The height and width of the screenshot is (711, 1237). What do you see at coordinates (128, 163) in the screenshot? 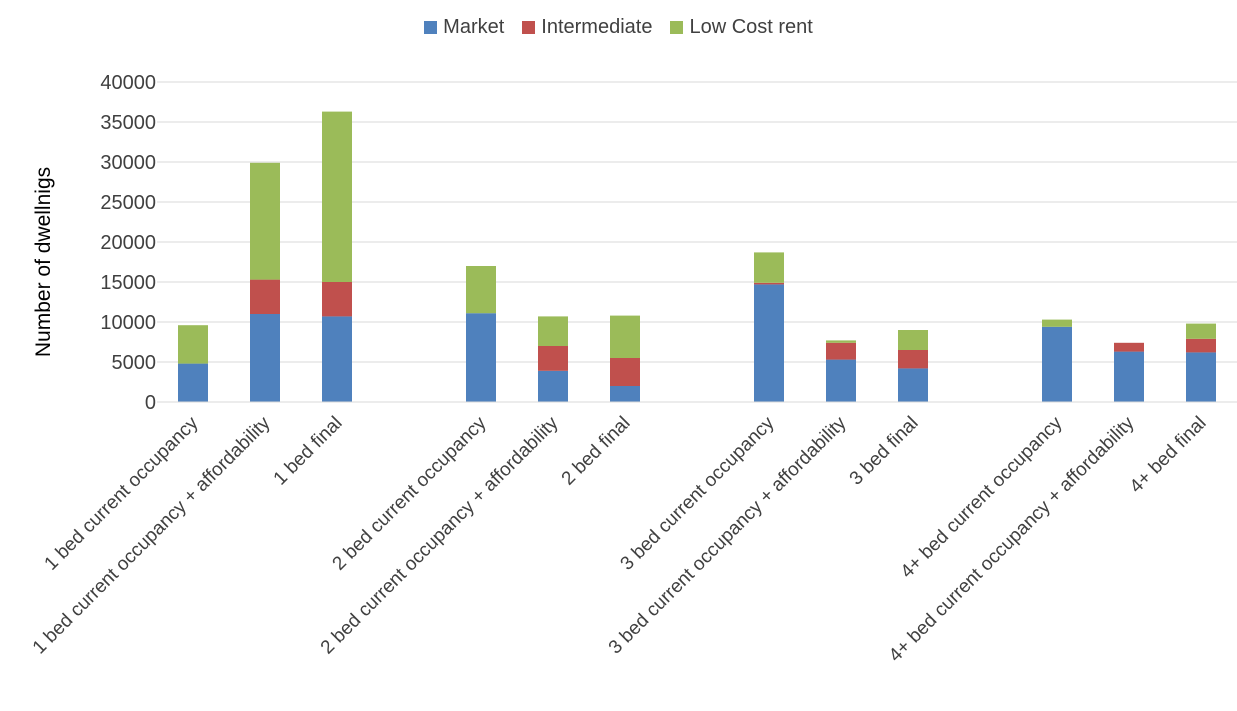
I see `y-tick-label: 30000` at bounding box center [128, 163].